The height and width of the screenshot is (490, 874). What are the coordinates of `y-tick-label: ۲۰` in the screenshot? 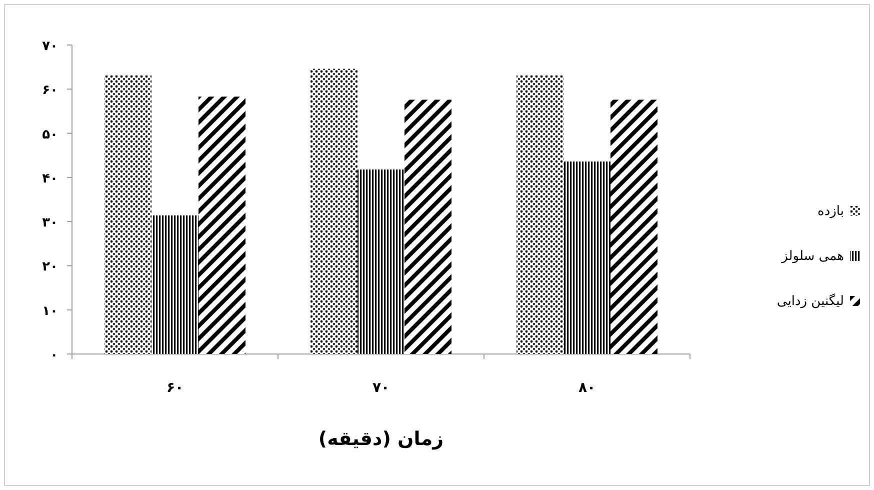 It's located at (50, 267).